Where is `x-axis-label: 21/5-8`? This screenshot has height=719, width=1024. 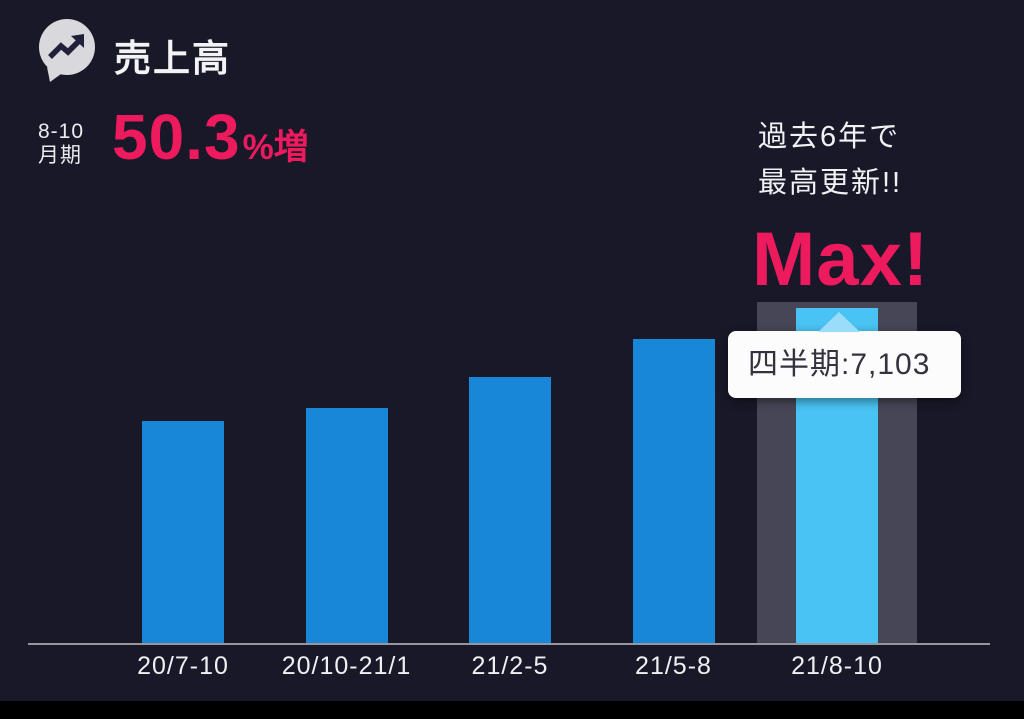
x-axis-label: 21/5-8 is located at coordinates (673, 666).